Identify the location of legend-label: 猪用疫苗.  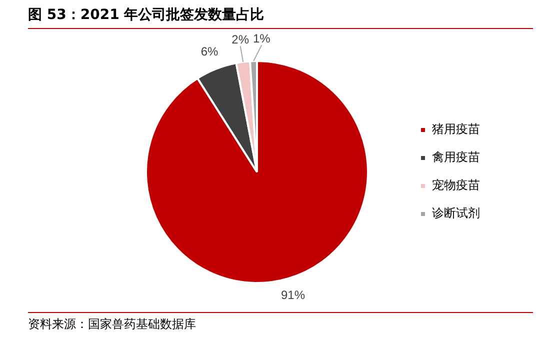
(456, 129).